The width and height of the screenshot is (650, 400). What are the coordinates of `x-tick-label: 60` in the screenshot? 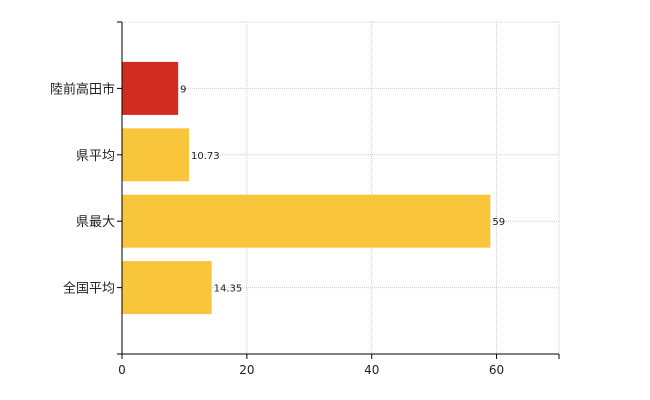 It's located at (496, 370).